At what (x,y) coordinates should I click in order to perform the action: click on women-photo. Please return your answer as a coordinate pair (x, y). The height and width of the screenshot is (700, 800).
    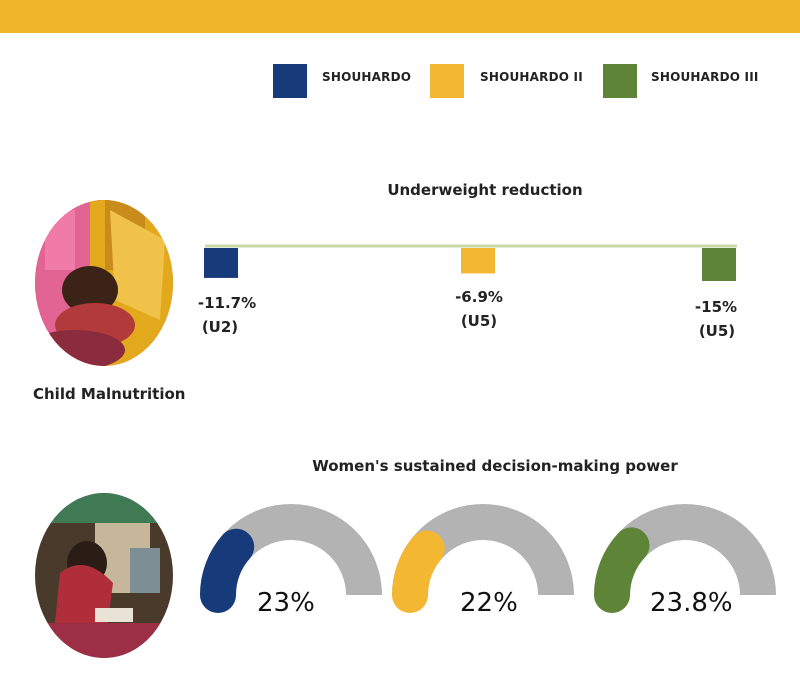
    Looking at the image, I should click on (104, 575).